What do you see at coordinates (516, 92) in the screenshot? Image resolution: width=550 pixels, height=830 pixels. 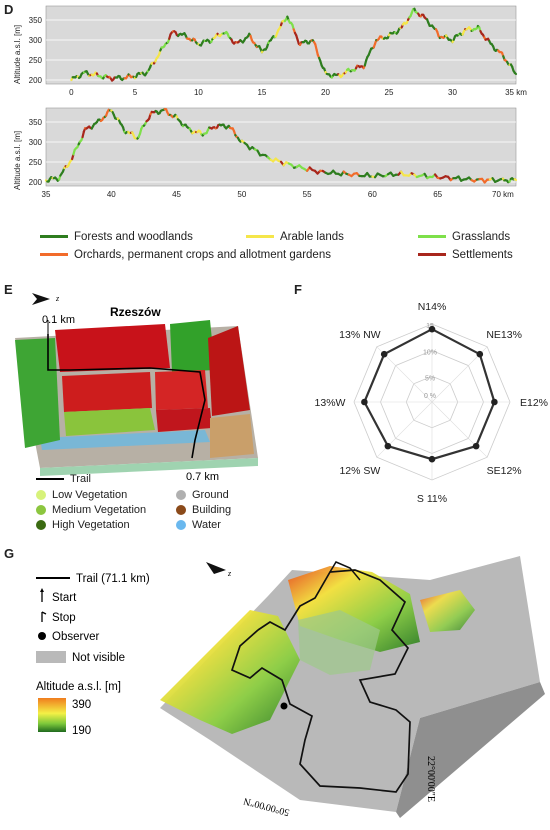 I see `profile-top-xtick: 35 km` at bounding box center [516, 92].